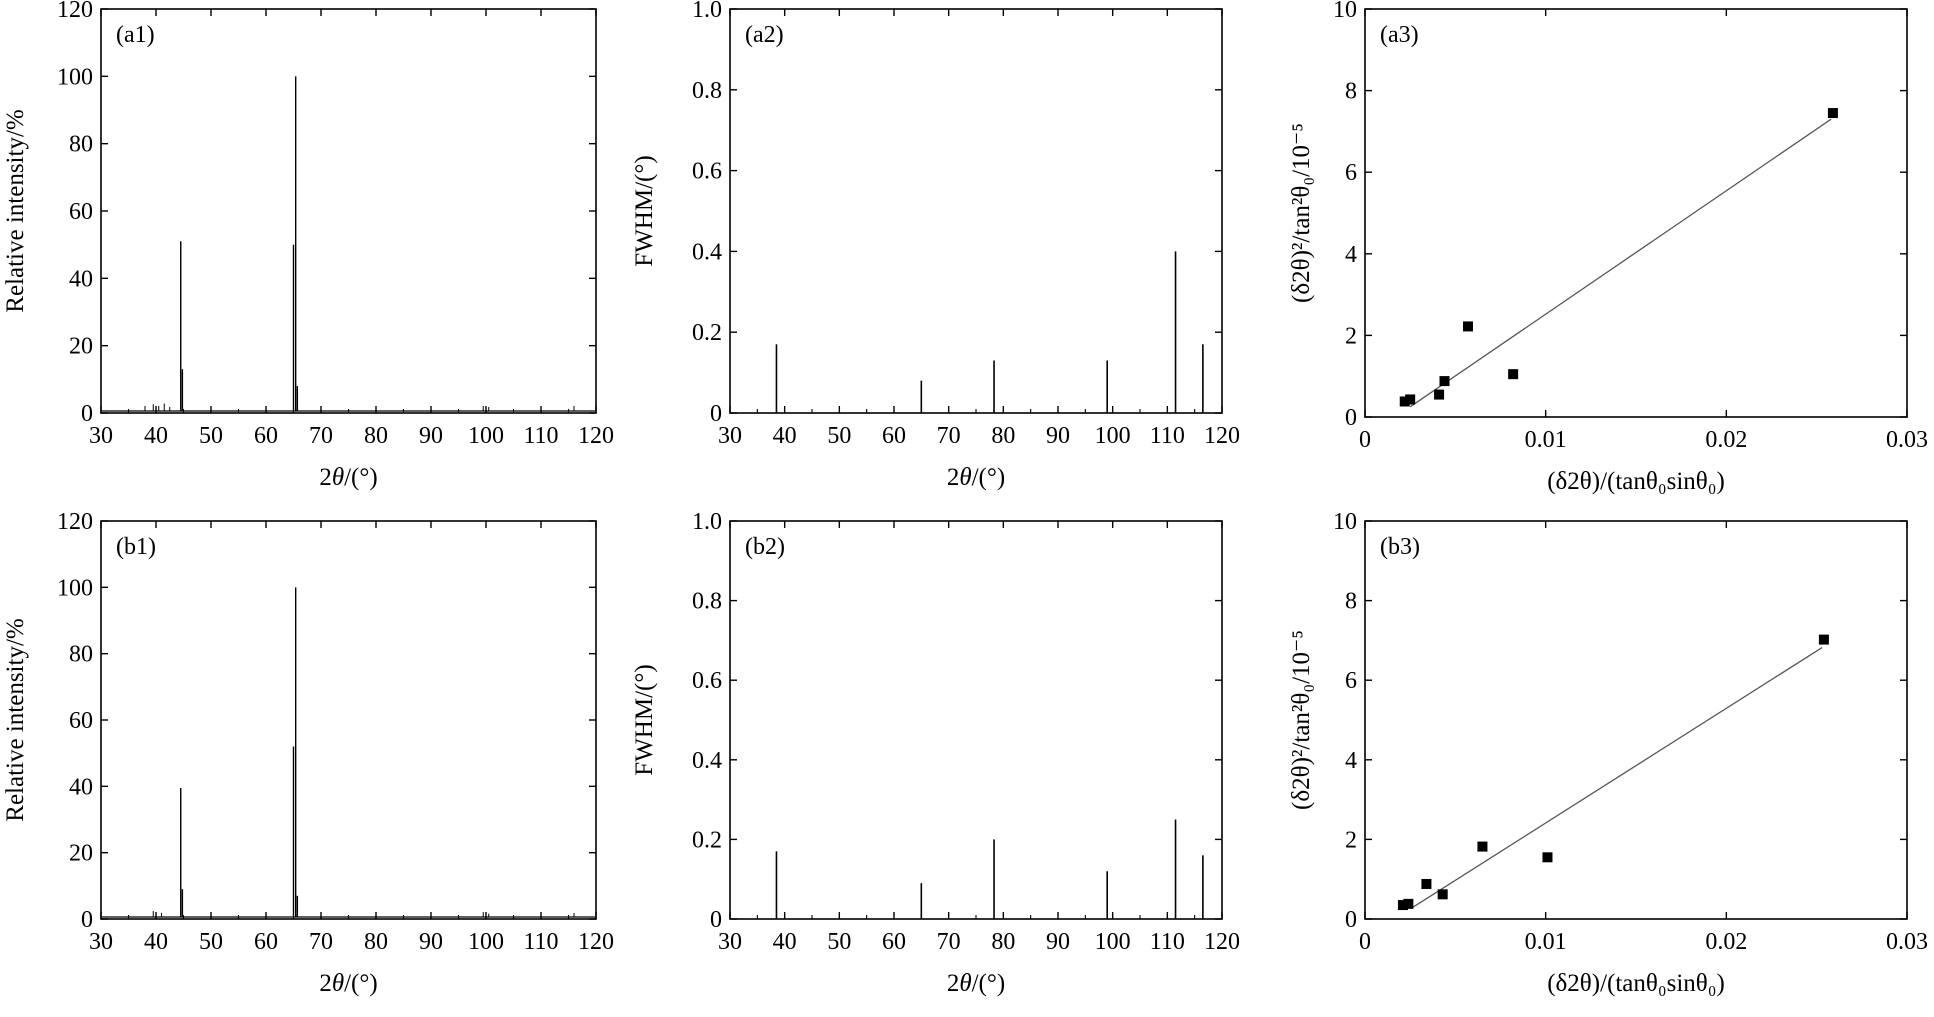  Describe the element at coordinates (1617, 778) in the screenshot. I see `fit-line` at that location.